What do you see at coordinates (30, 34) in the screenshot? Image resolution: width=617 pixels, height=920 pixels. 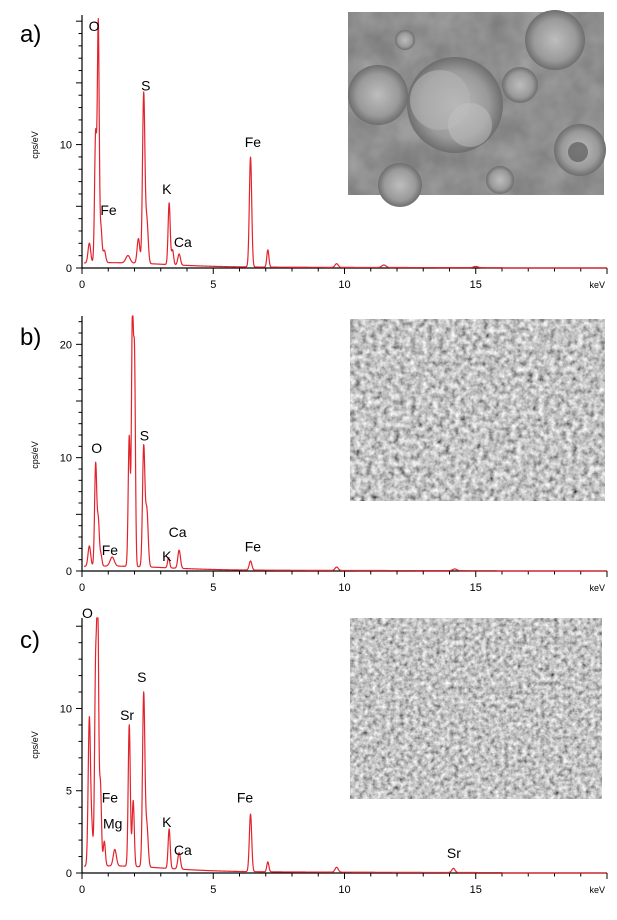 I see `panel-label: a)` at bounding box center [30, 34].